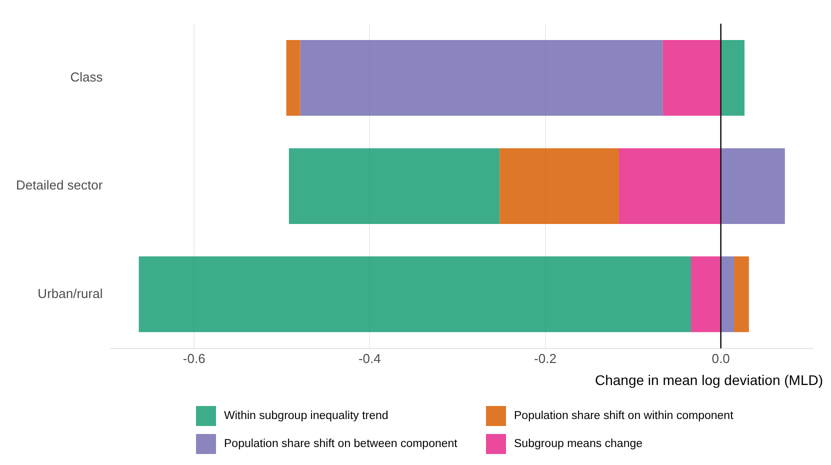 This screenshot has width=831, height=465. What do you see at coordinates (578, 444) in the screenshot?
I see `legend-label: Subgroup means change` at bounding box center [578, 444].